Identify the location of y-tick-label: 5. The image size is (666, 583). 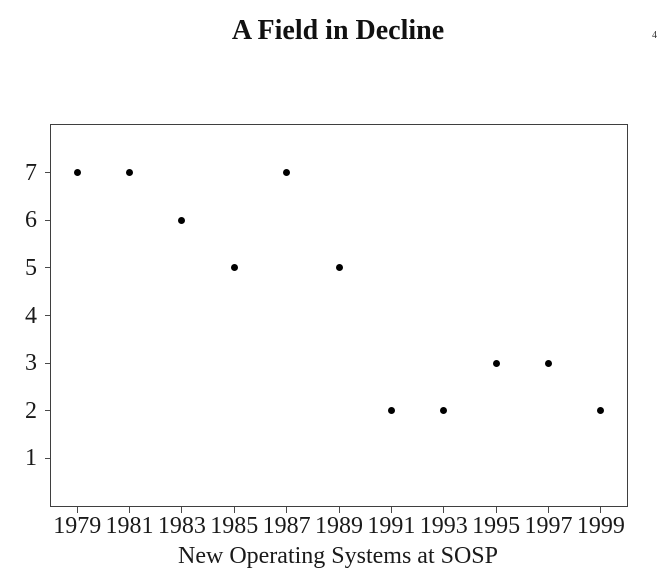
(31, 267).